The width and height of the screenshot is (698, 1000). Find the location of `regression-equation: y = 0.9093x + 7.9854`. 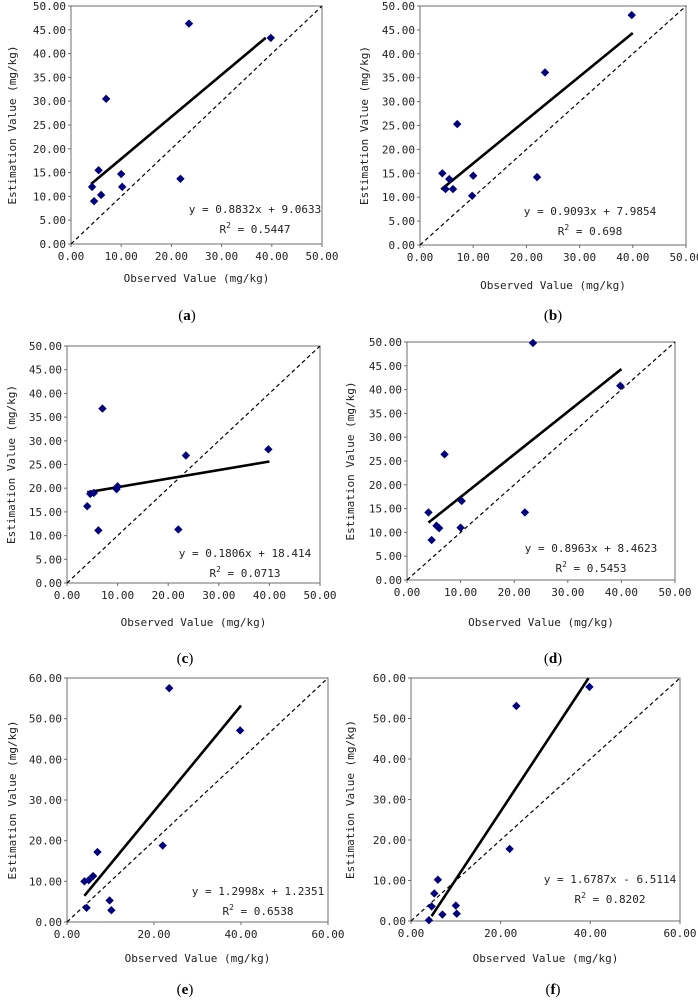

regression-equation: y = 0.9093x + 7.9854 is located at coordinates (590, 211).